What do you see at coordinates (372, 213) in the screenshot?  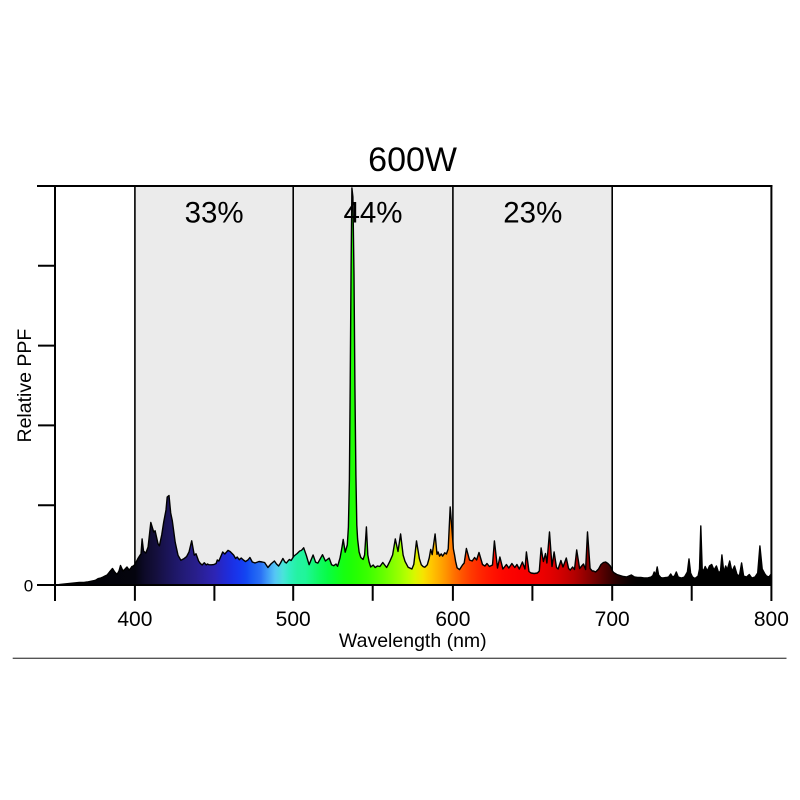 I see `svg-text: 44%` at bounding box center [372, 213].